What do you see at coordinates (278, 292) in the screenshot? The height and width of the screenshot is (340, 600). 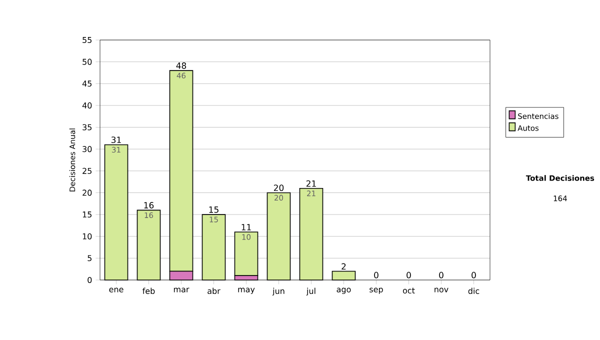 I see `x-tick-label: jun` at bounding box center [278, 292].